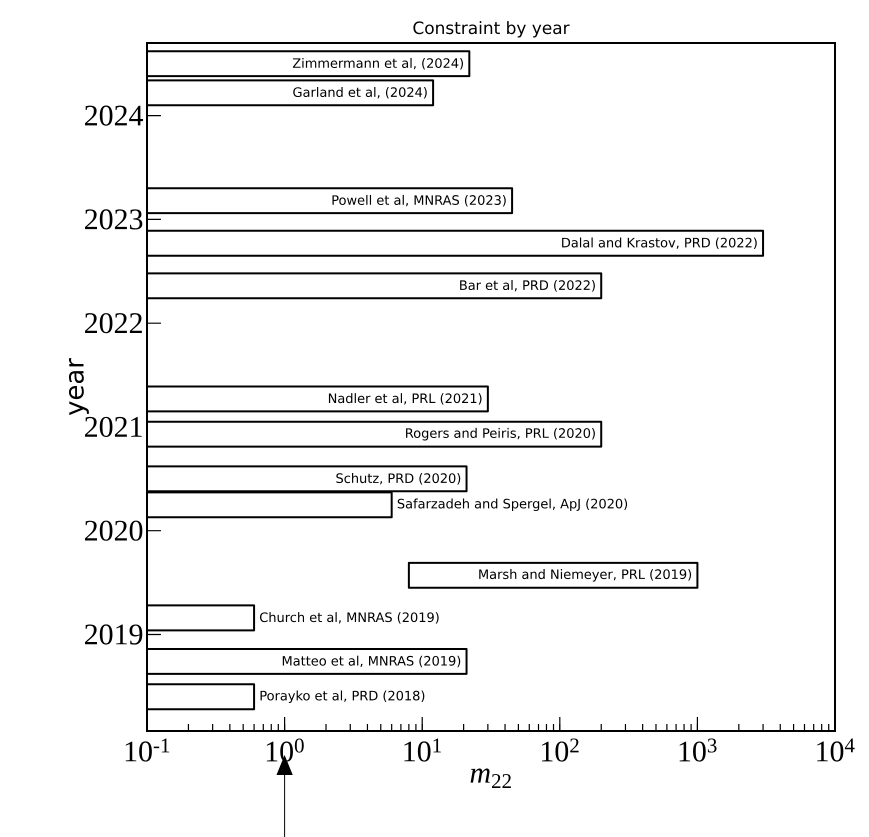  What do you see at coordinates (527, 286) in the screenshot?
I see `annotation: Bar et al, PRD (2022)` at bounding box center [527, 286].